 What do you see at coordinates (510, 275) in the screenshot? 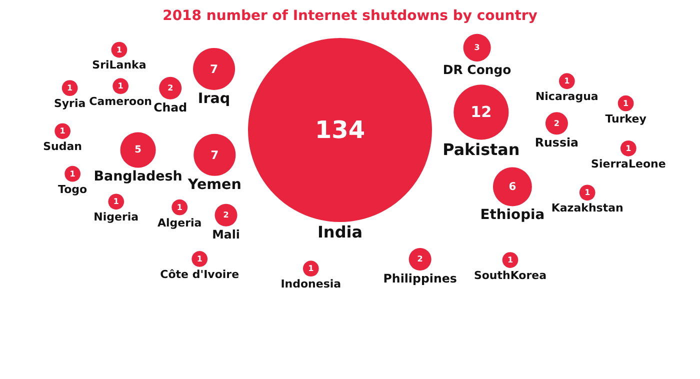
I see `category-label: SouthKorea` at bounding box center [510, 275].